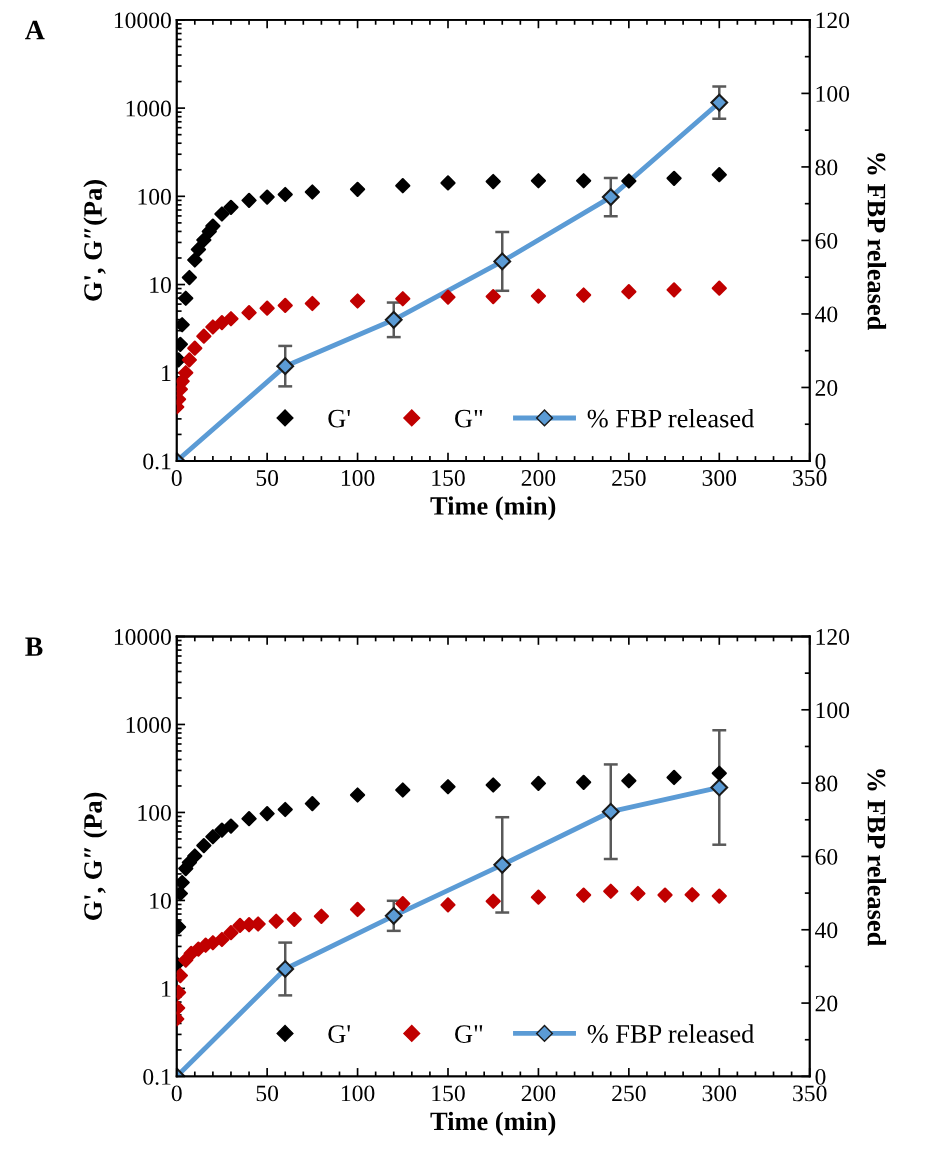 The height and width of the screenshot is (1170, 935). I want to click on y2-tick-label: 80, so click(826, 783).